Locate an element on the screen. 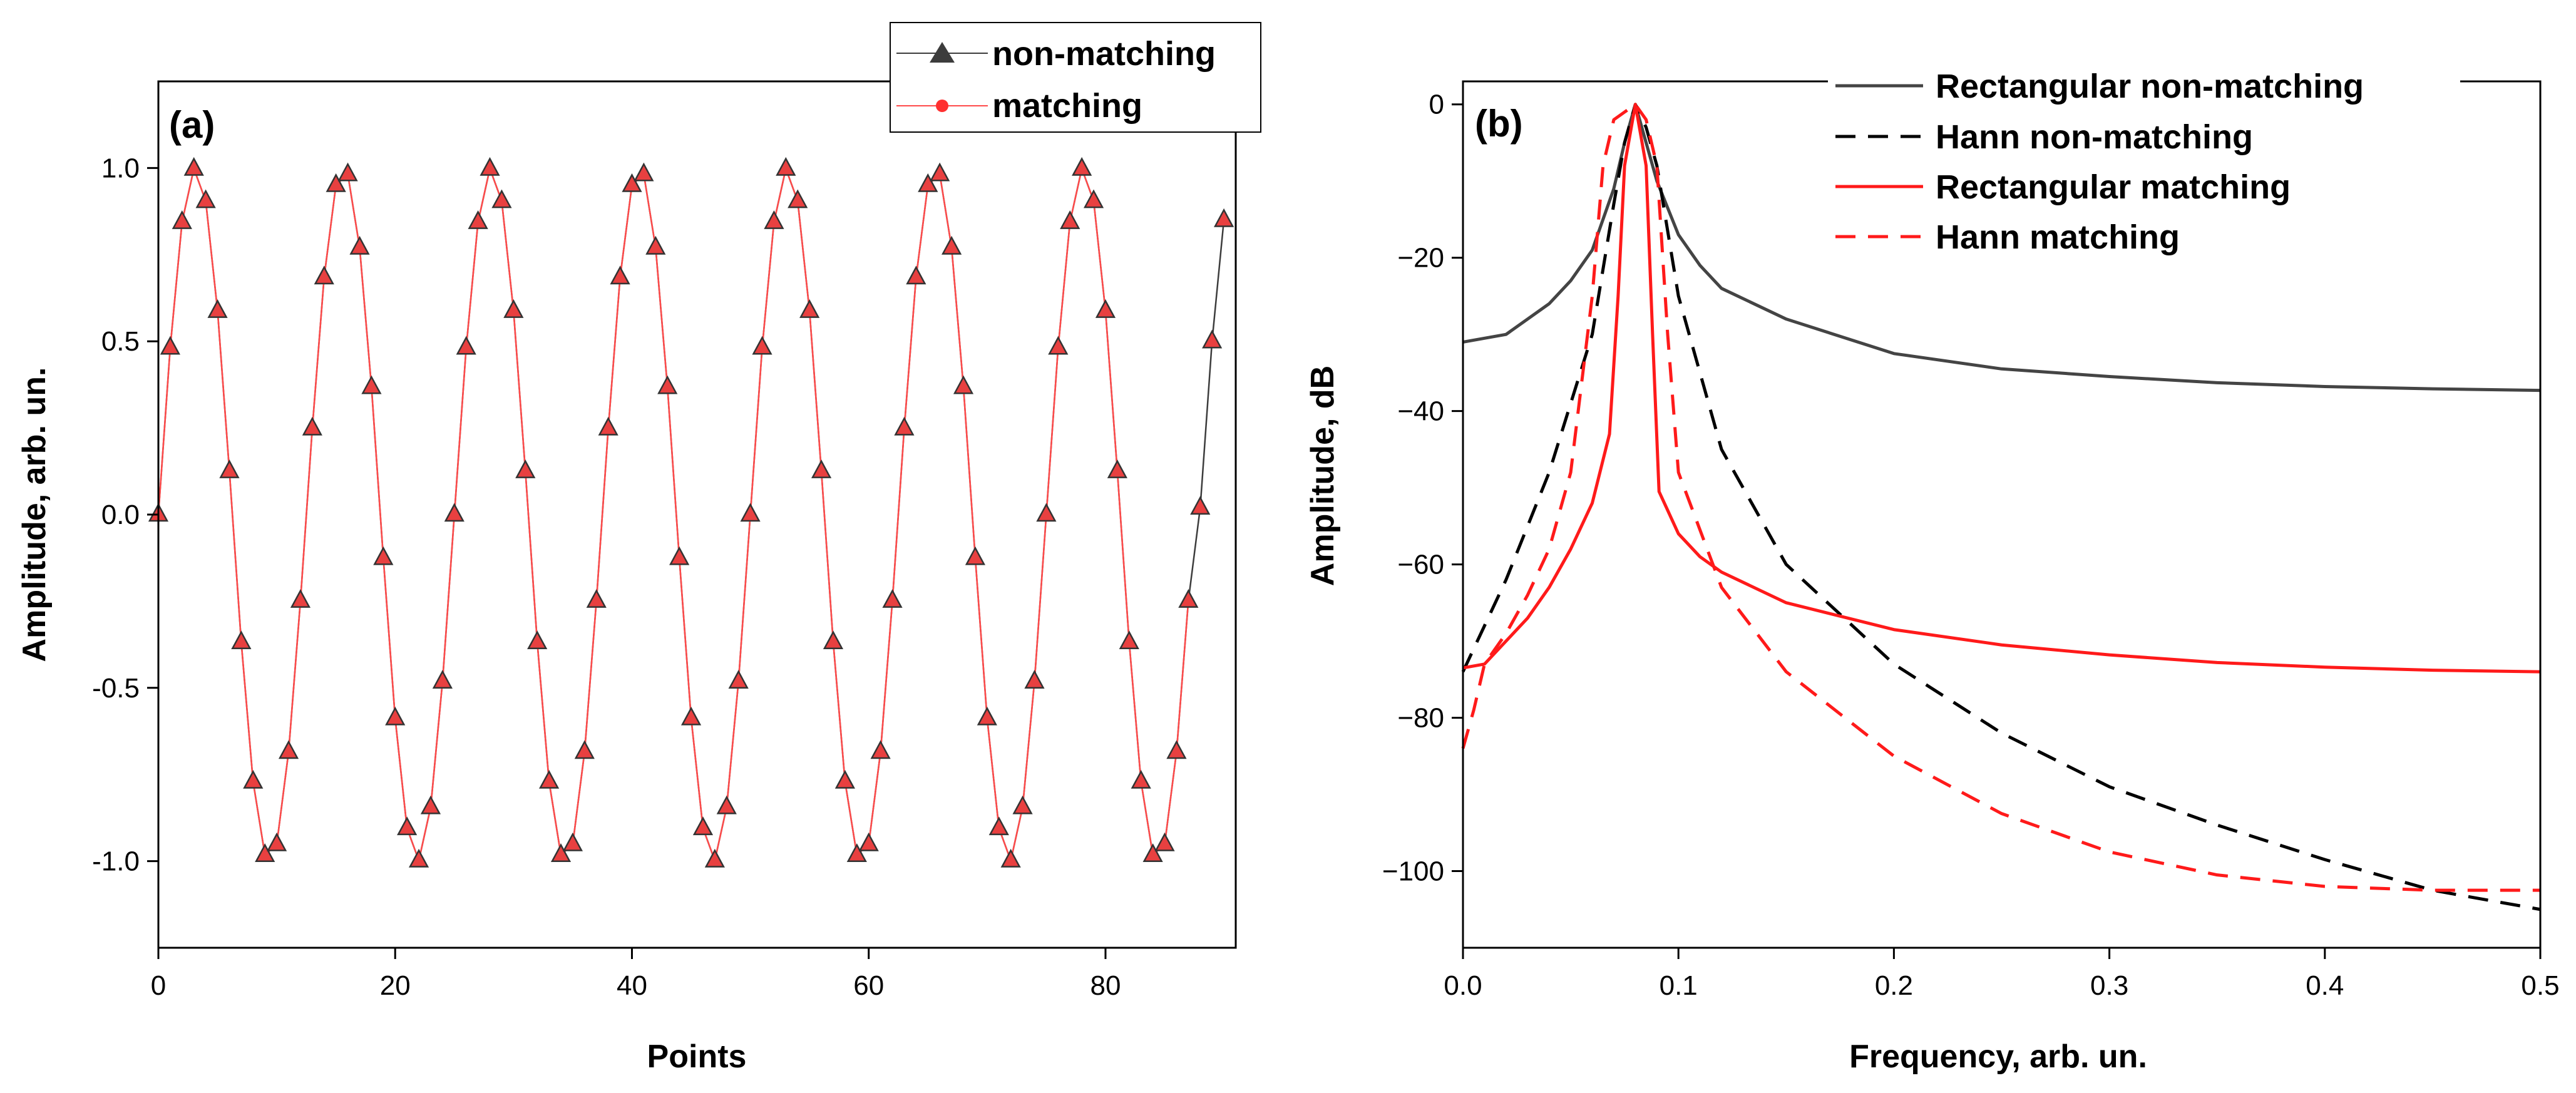 The width and height of the screenshot is (2576, 1093). panel-a-label: (a) is located at coordinates (192, 125).